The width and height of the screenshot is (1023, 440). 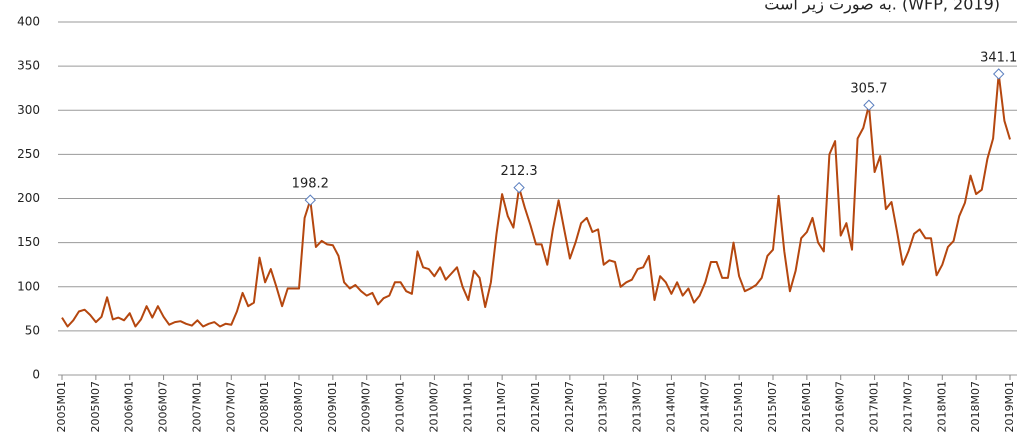 What do you see at coordinates (32, 330) in the screenshot?
I see `y-tick-label: 50` at bounding box center [32, 330].